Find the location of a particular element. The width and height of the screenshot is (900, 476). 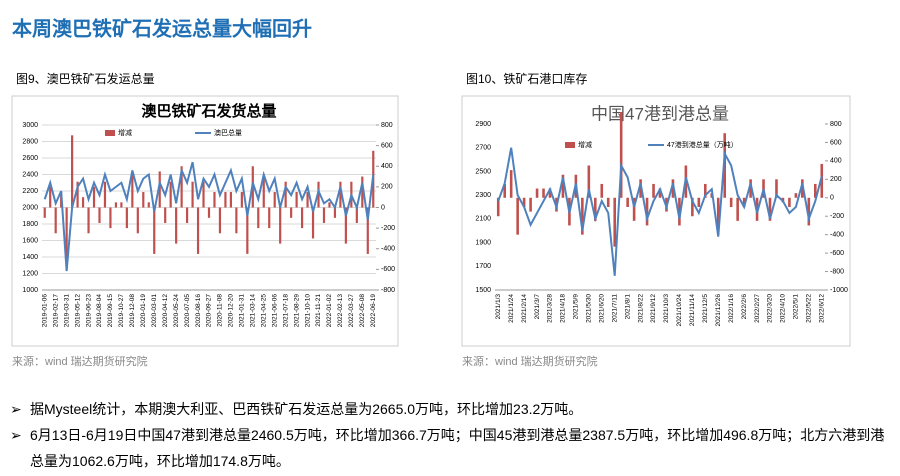

y-tick-label: 2900 is located at coordinates (483, 124).